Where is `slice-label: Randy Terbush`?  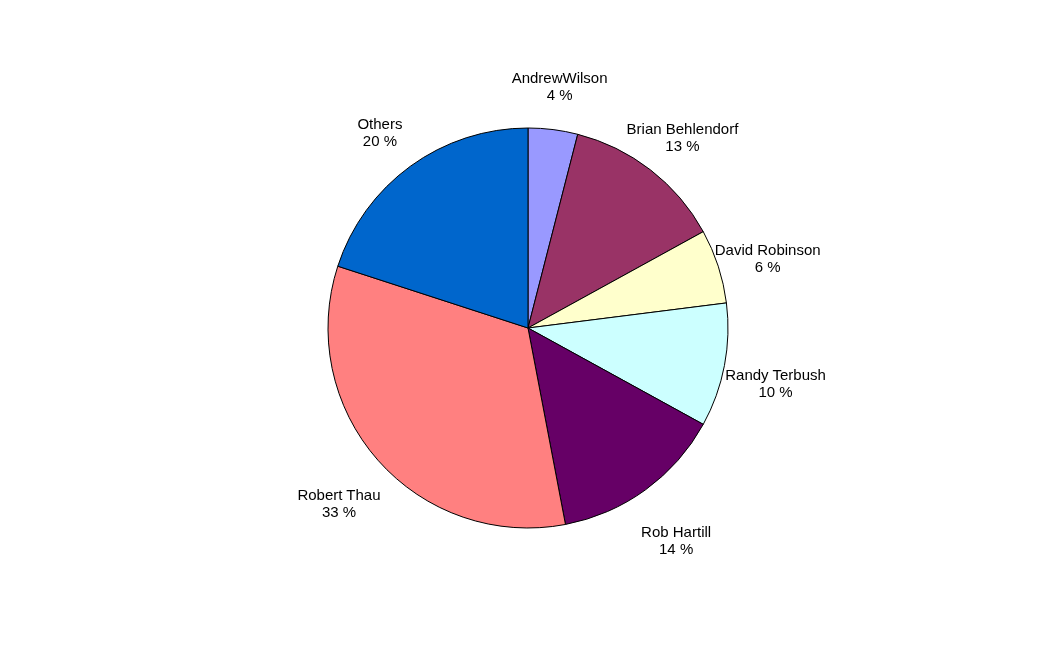
slice-label: Randy Terbush is located at coordinates (775, 375).